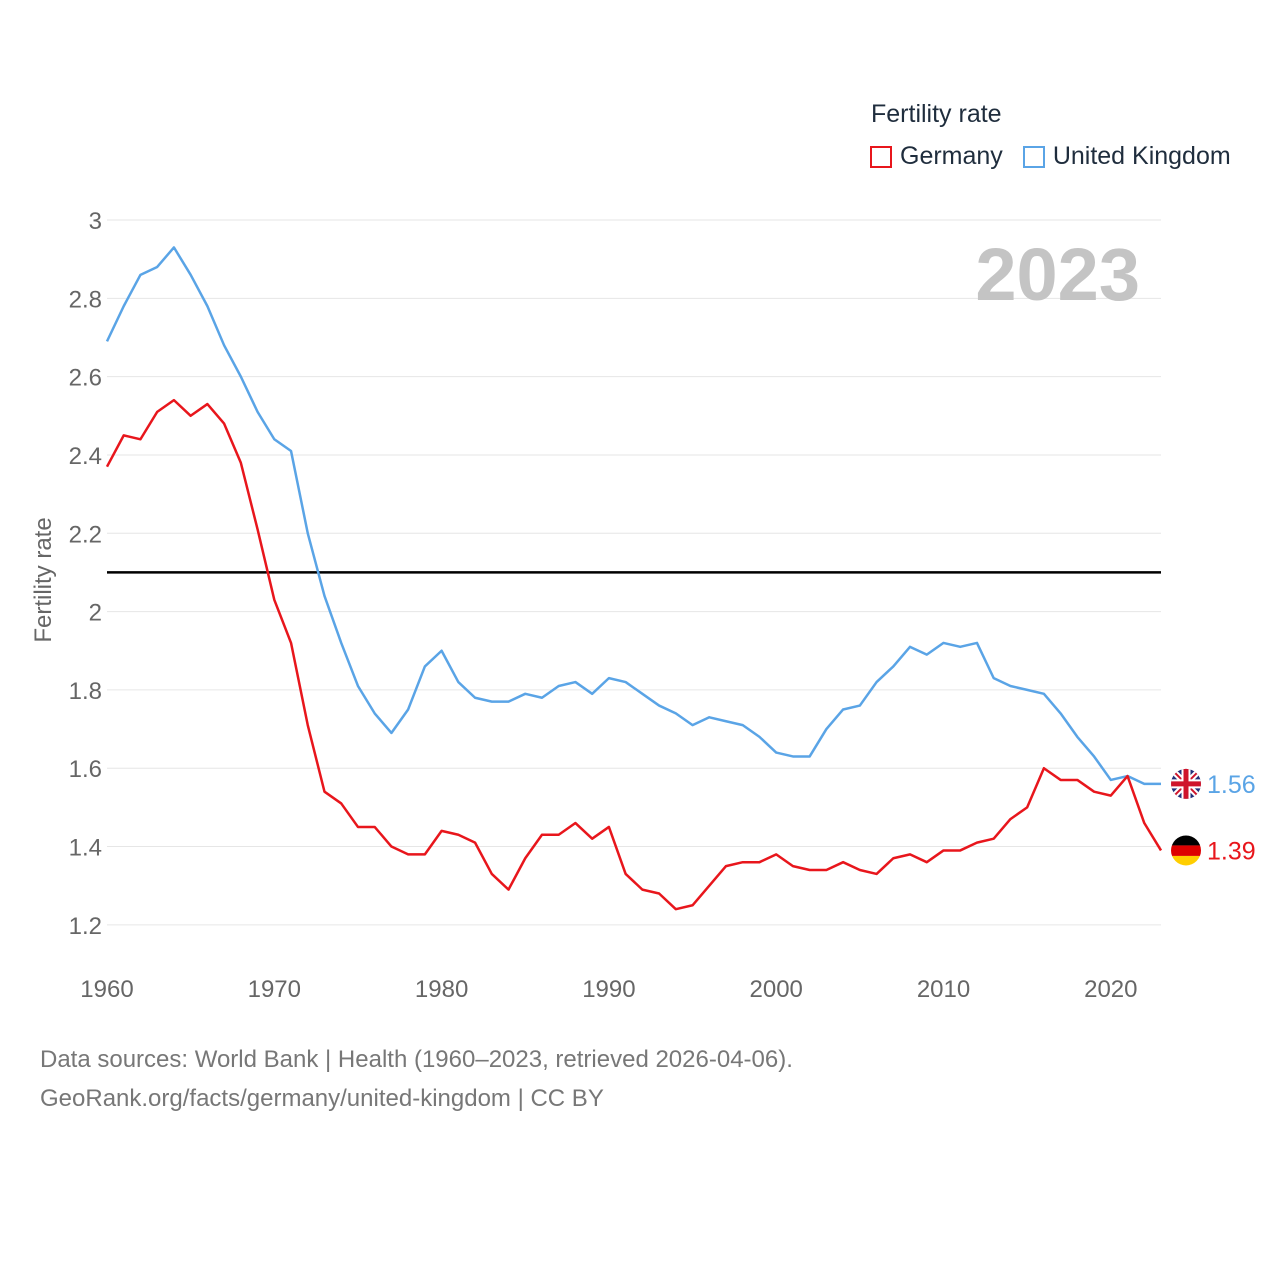  Describe the element at coordinates (274, 989) in the screenshot. I see `x-tick-label: 1970` at that location.